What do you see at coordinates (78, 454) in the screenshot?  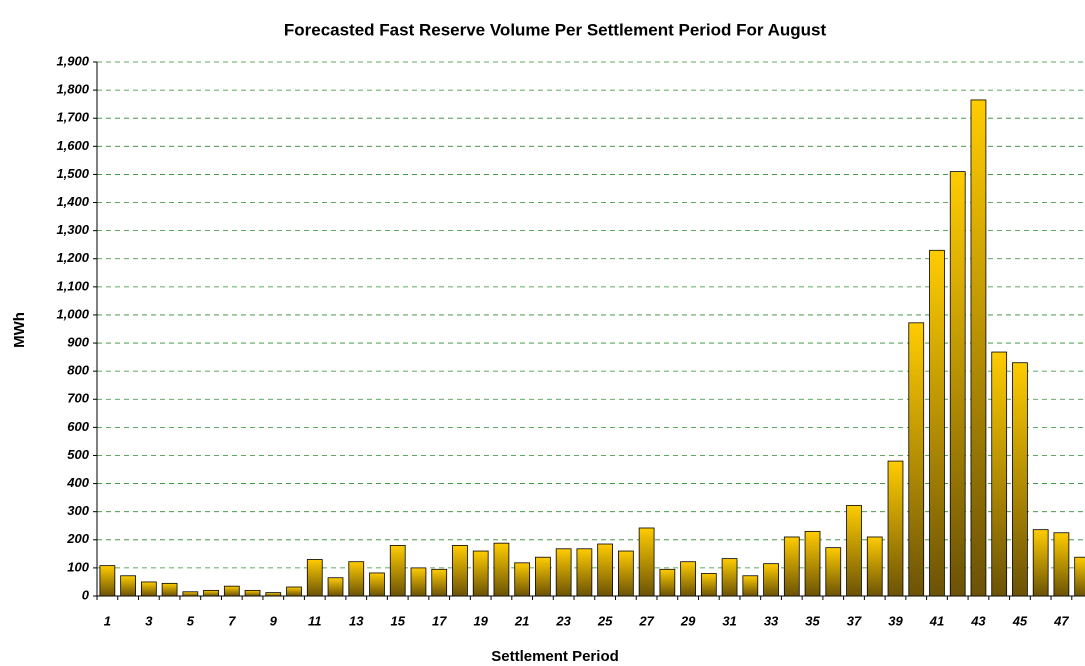 I see `y-tick-label: 500` at bounding box center [78, 454].